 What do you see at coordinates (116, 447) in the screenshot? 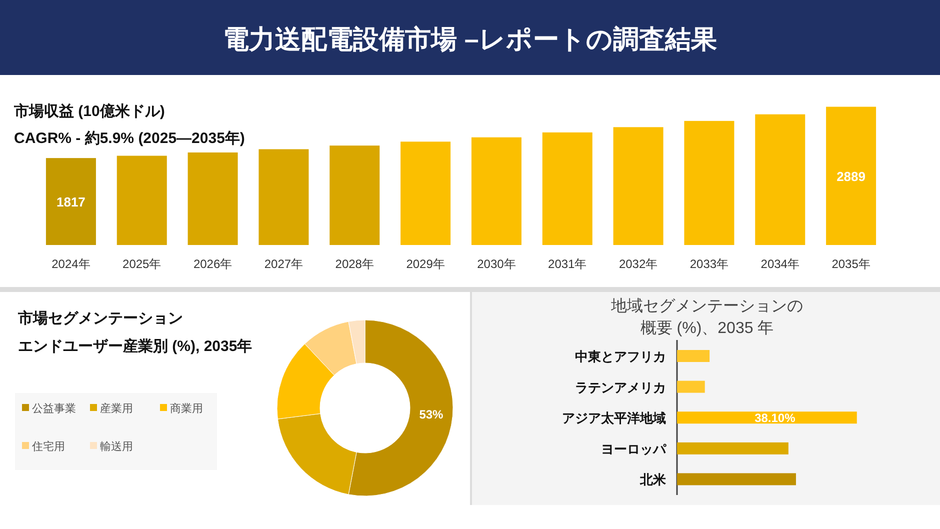
I see `legend-label: 輸送用` at bounding box center [116, 447].